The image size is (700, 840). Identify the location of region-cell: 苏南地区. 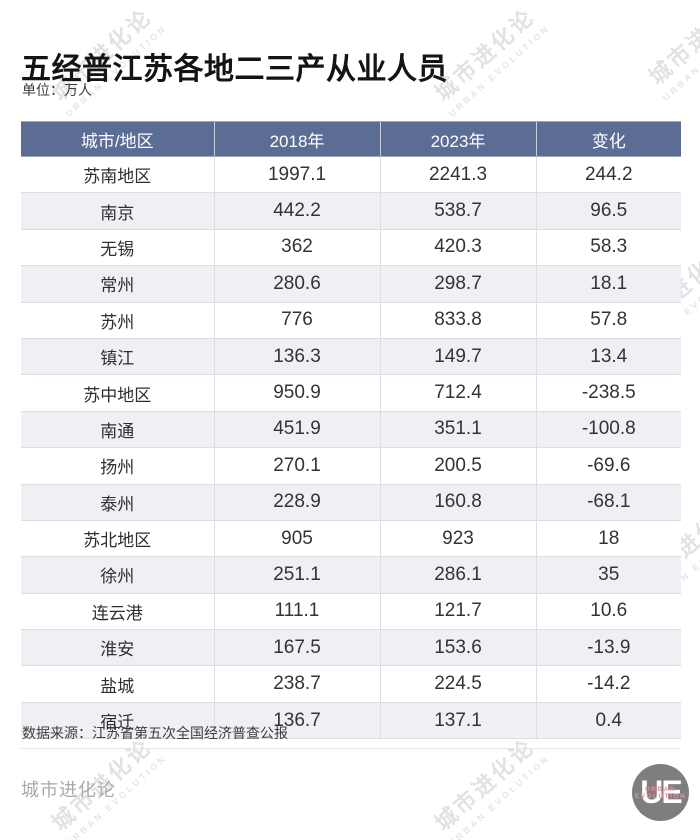
(117, 174).